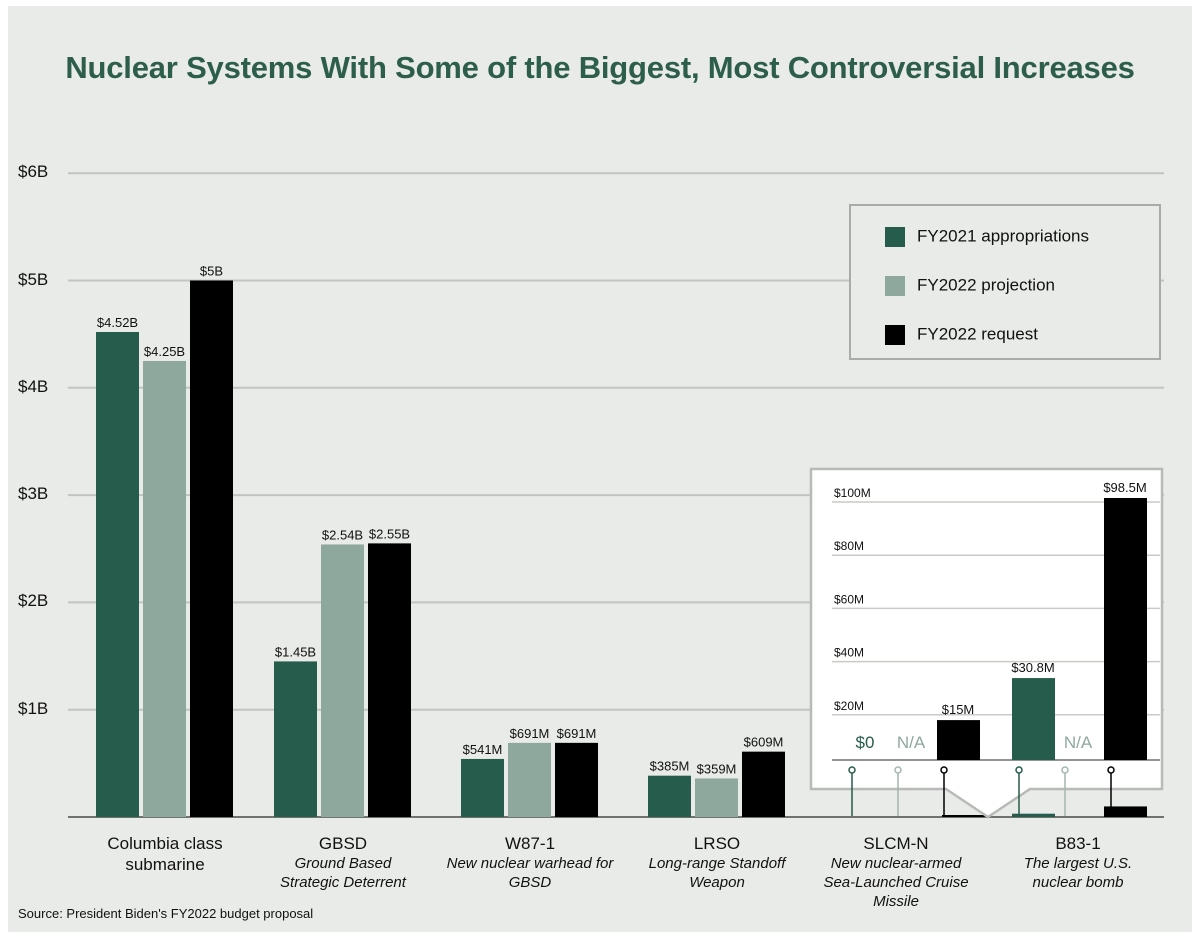 Image resolution: width=1200 pixels, height=938 pixels. I want to click on bar-value-label: $4.25B, so click(164, 351).